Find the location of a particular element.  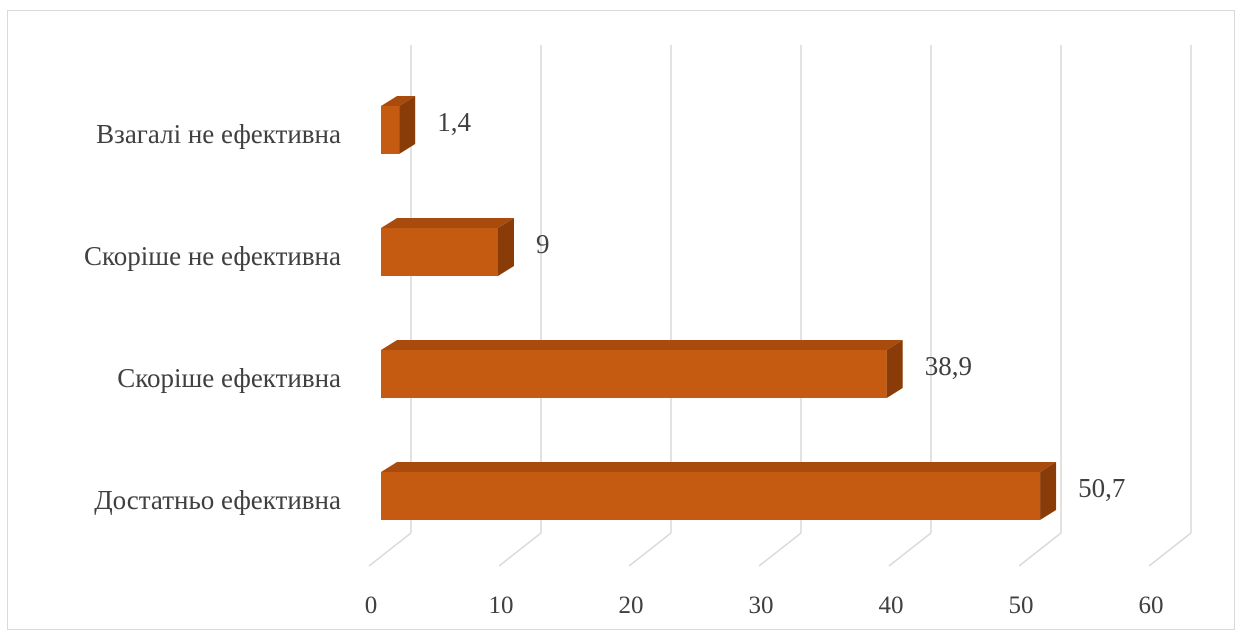

x-tick-label-10: 10 is located at coordinates (501, 605).